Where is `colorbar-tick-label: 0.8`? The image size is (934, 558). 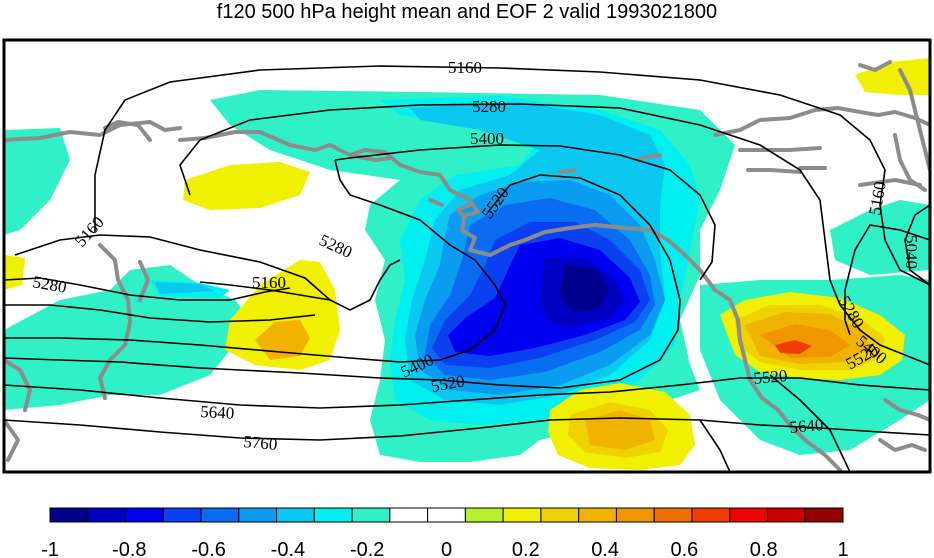
colorbar-tick-label: 0.8 is located at coordinates (764, 548).